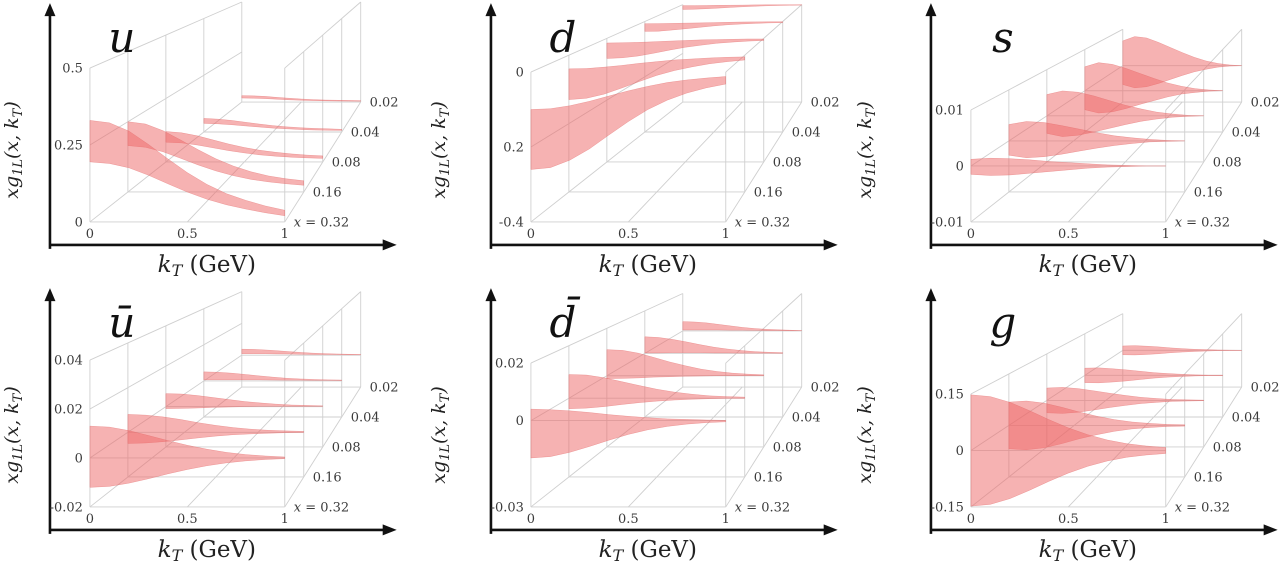 This screenshot has width=1280, height=570. Describe the element at coordinates (66, 507) in the screenshot. I see `y-tick-label: -0.02` at that location.